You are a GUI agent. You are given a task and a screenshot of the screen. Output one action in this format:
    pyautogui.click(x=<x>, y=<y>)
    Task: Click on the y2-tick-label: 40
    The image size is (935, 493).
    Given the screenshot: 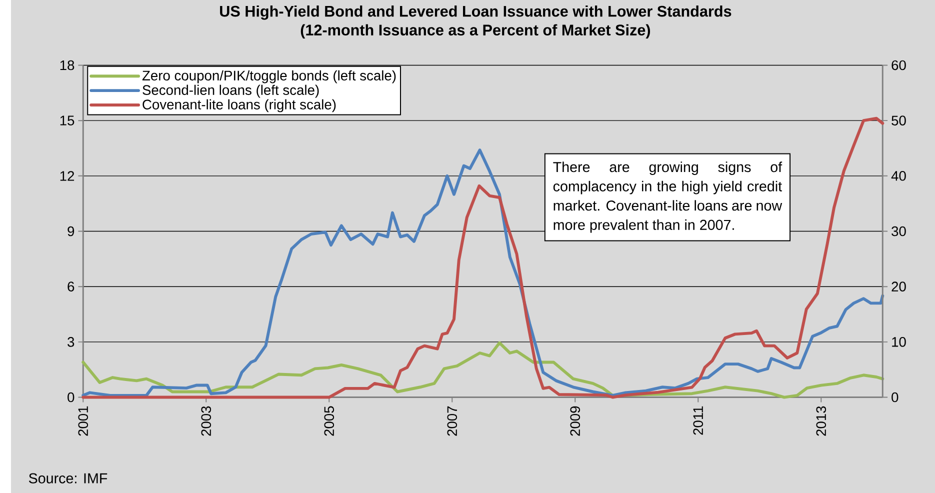 What is the action you would take?
    pyautogui.click(x=898, y=175)
    